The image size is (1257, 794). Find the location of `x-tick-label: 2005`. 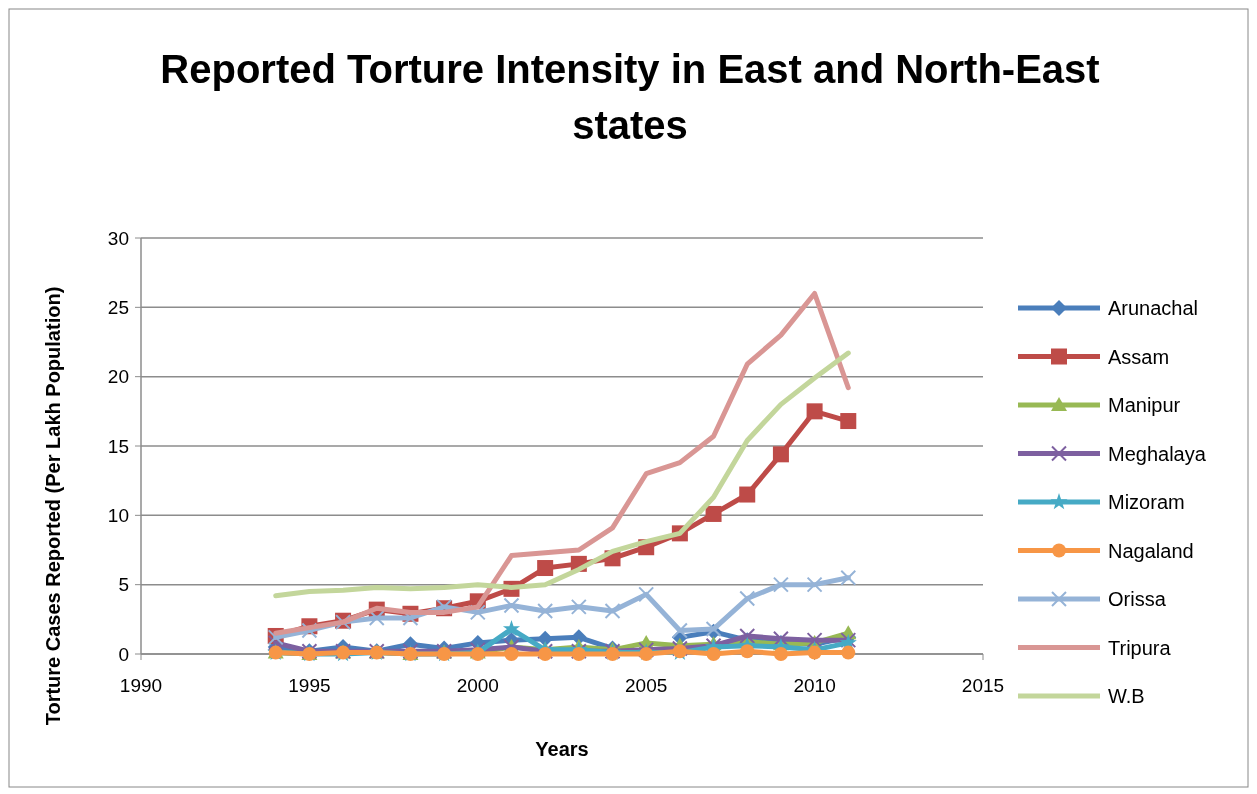

x-tick-label: 2005 is located at coordinates (646, 685).